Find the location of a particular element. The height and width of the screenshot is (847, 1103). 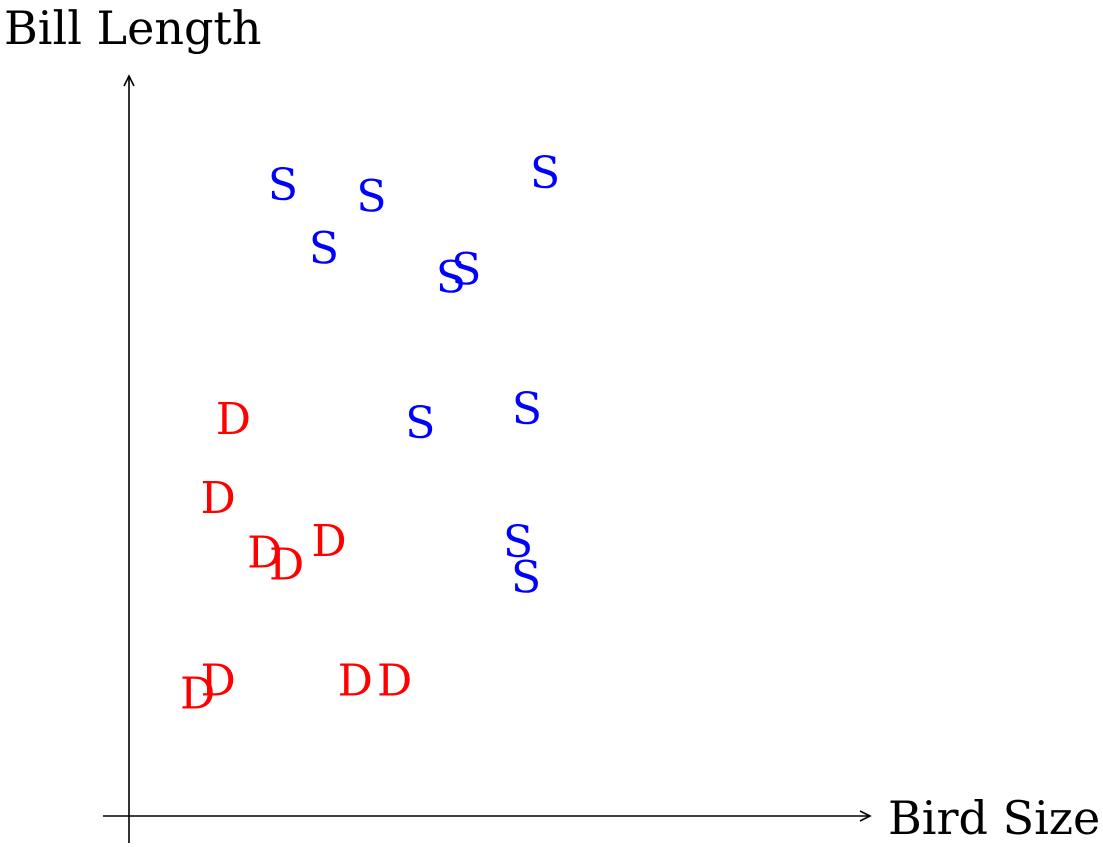

point-s-6: S is located at coordinates (420, 423).